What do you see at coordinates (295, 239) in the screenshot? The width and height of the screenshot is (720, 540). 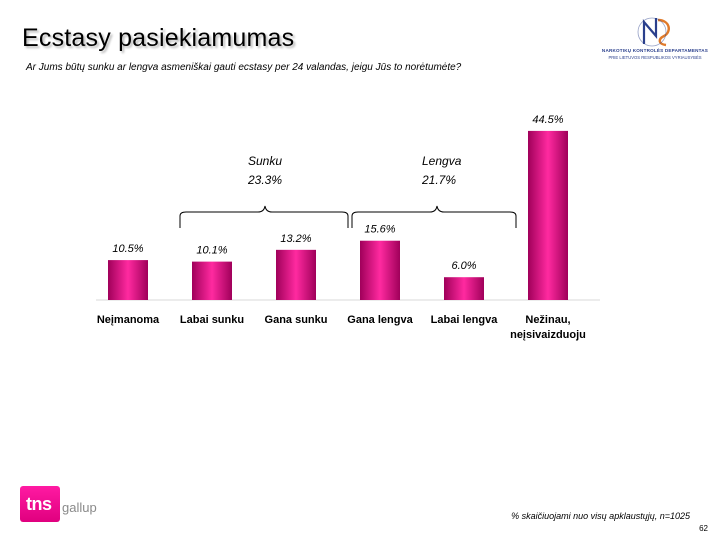 I see `value-label-2: 13.2%` at bounding box center [295, 239].